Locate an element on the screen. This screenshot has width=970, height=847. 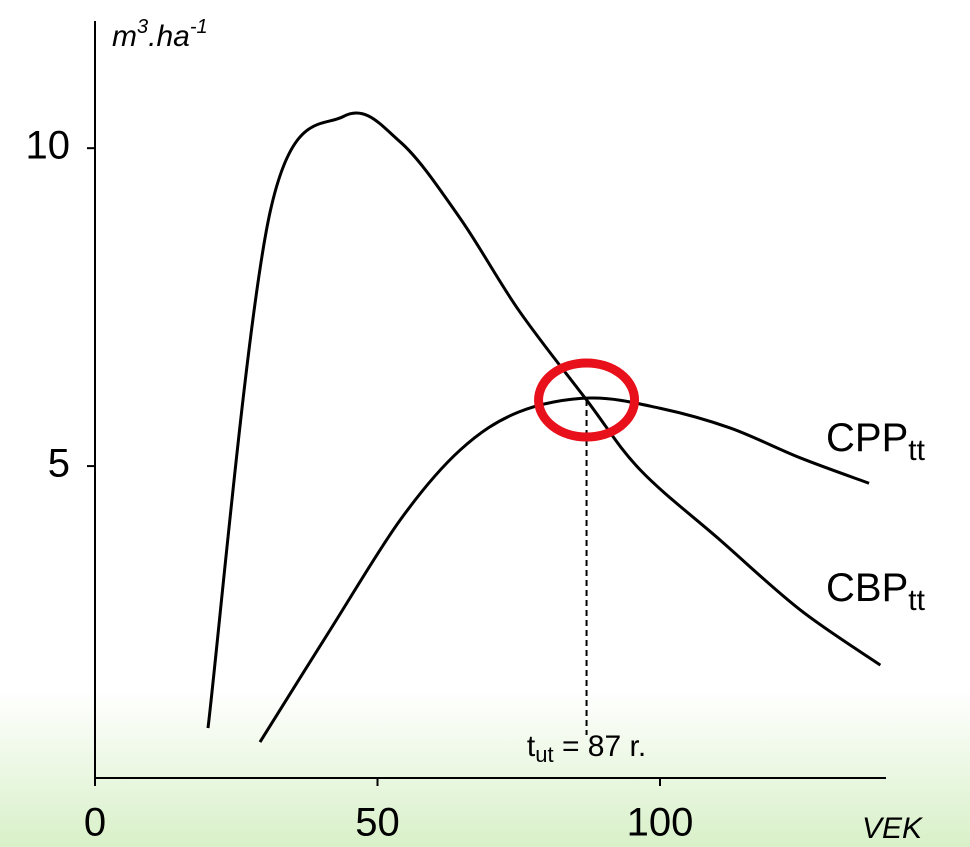
y-axis-label: m3.ha-1 is located at coordinates (160, 34).